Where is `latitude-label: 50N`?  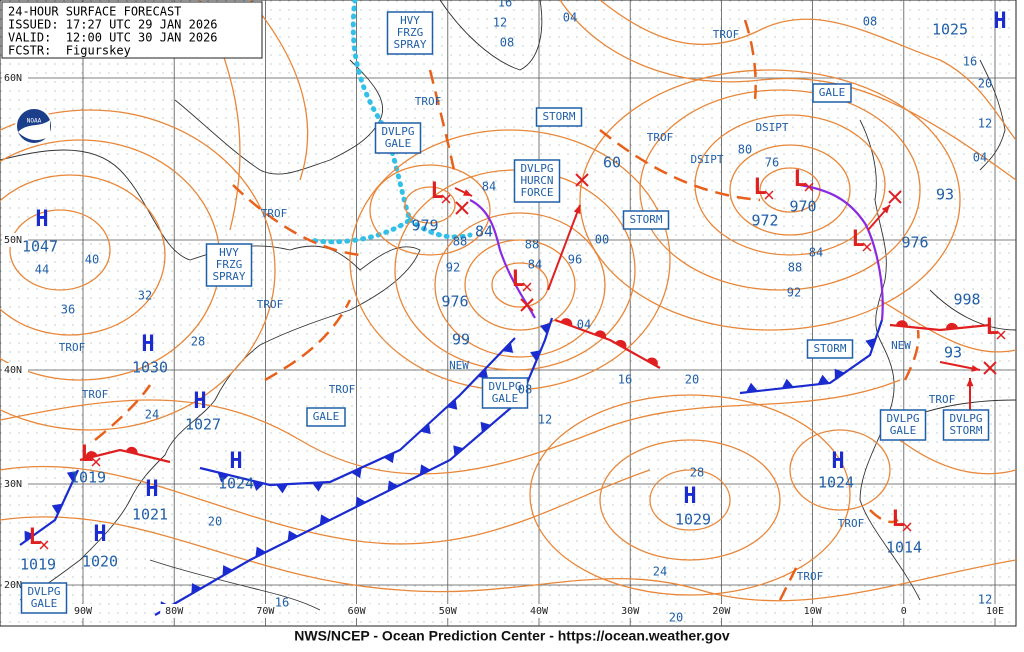
latitude-label: 50N is located at coordinates (13, 240).